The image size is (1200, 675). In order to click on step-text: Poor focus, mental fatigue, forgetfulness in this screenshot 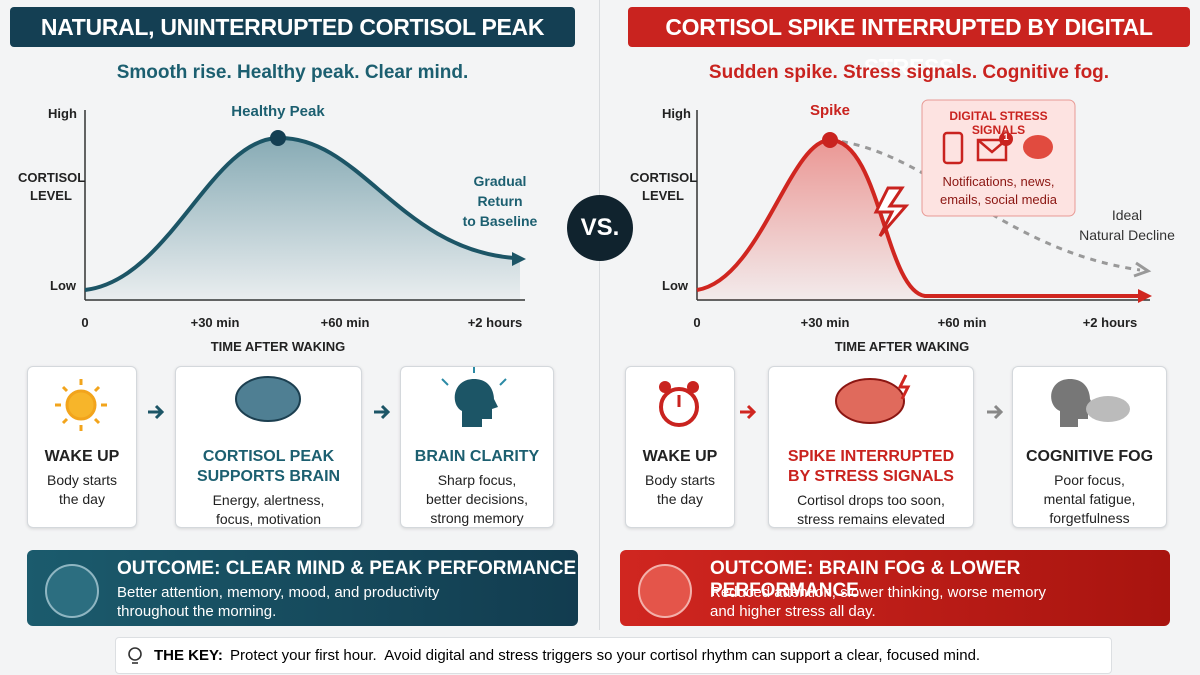, I will do `click(1089, 499)`.